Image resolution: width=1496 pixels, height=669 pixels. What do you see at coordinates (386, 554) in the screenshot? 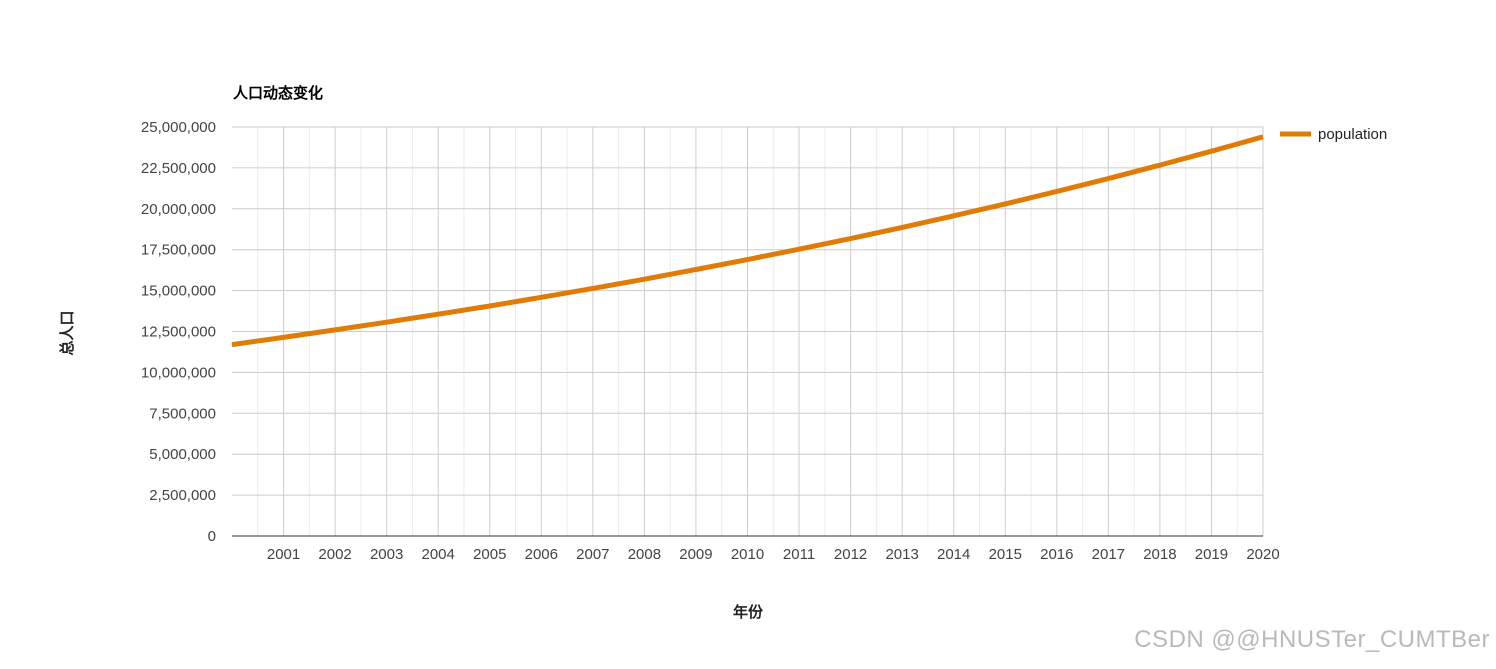
I see `x-tick-label: 2003` at bounding box center [386, 554].